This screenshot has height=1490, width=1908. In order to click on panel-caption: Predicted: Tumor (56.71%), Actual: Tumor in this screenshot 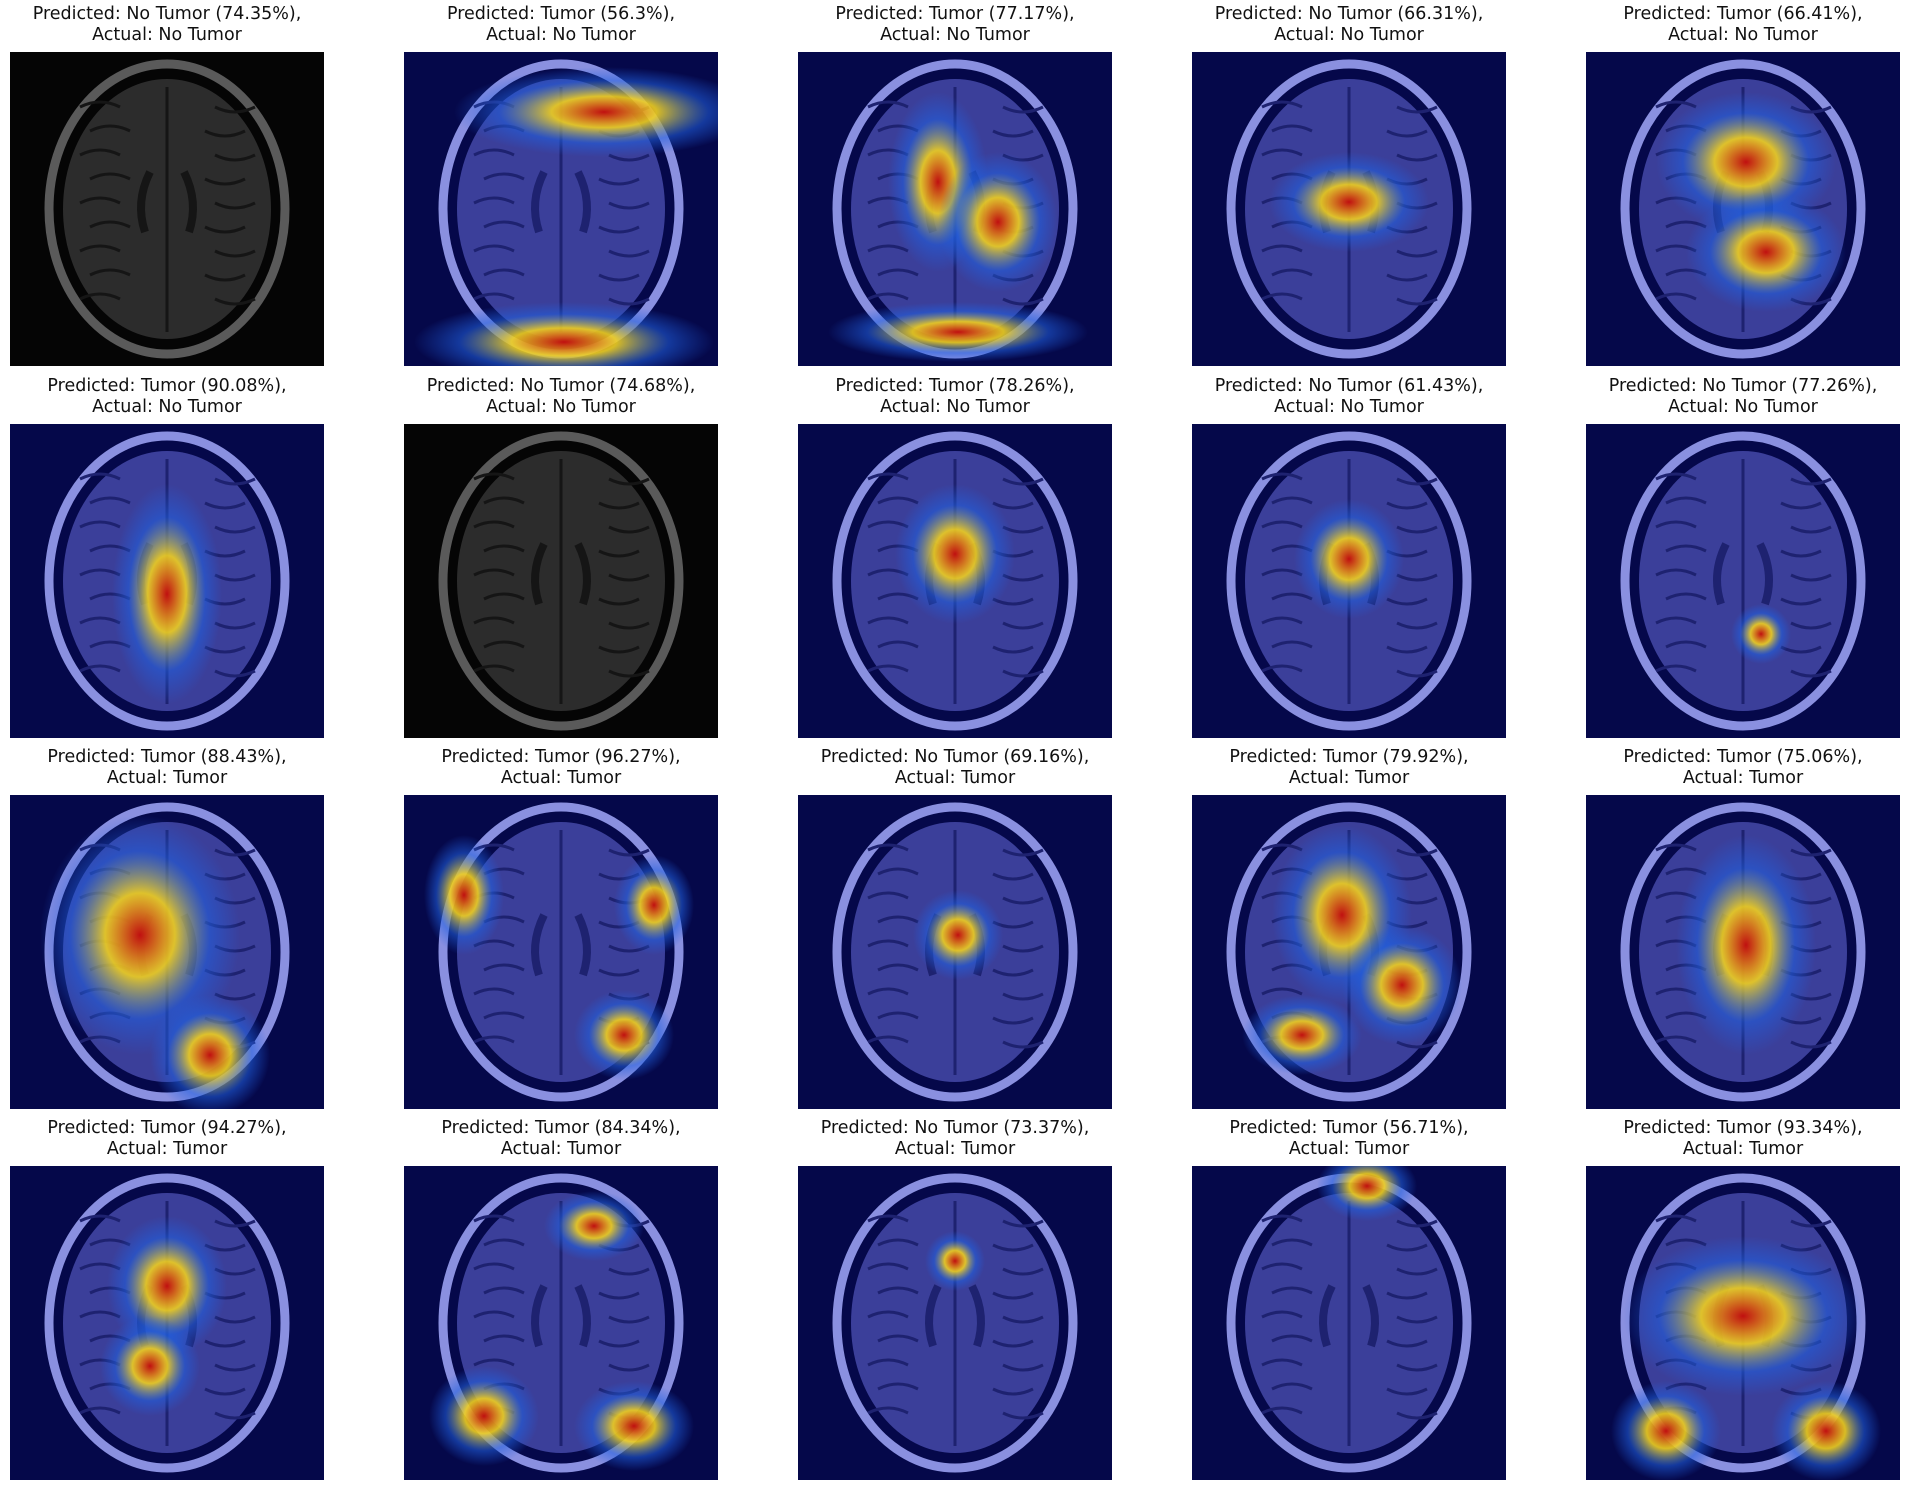, I will do `click(1349, 1141)`.